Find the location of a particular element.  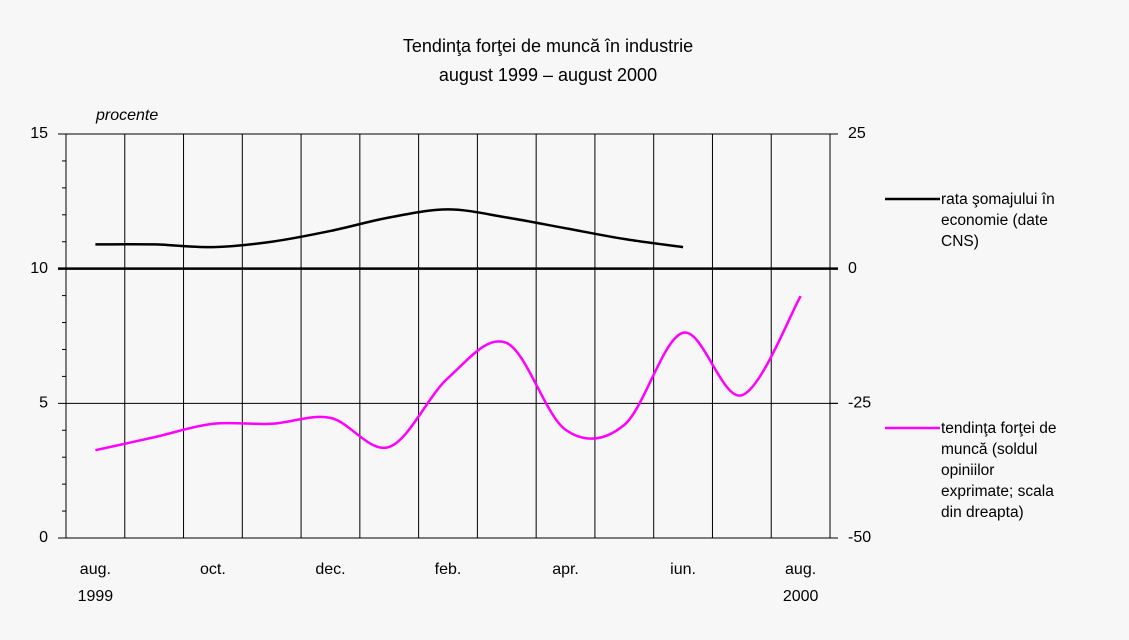

y-axis-label: procente is located at coordinates (126, 115).